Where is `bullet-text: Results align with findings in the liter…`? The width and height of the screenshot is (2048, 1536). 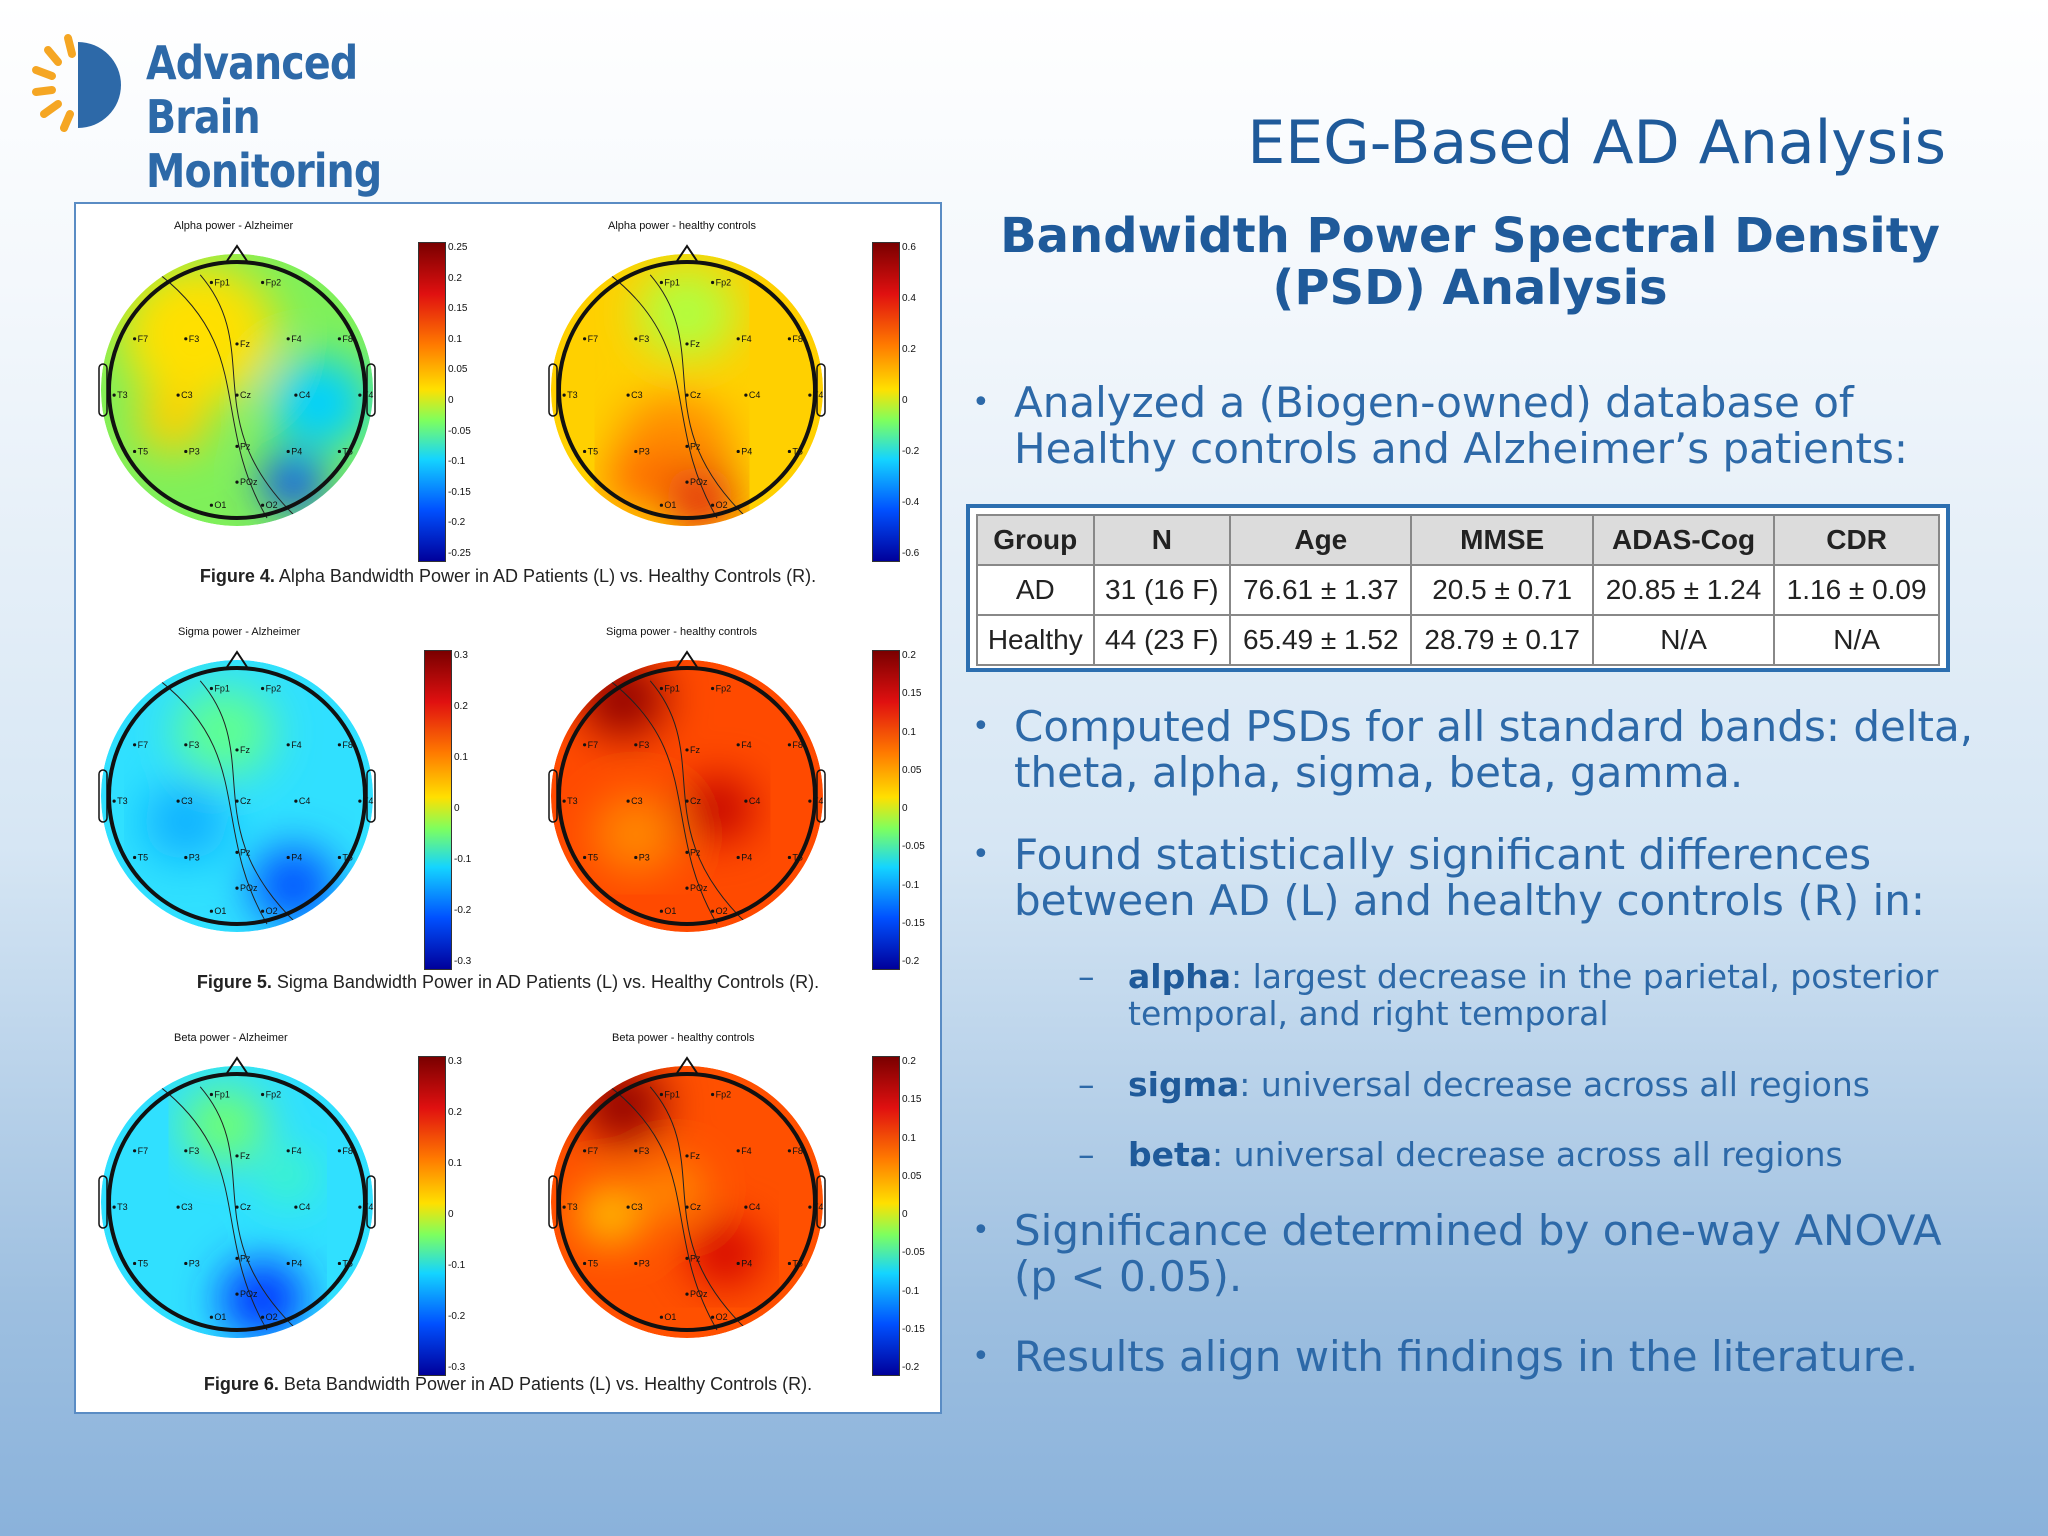 bullet-text: Results align with findings in the liter… is located at coordinates (1466, 1356).